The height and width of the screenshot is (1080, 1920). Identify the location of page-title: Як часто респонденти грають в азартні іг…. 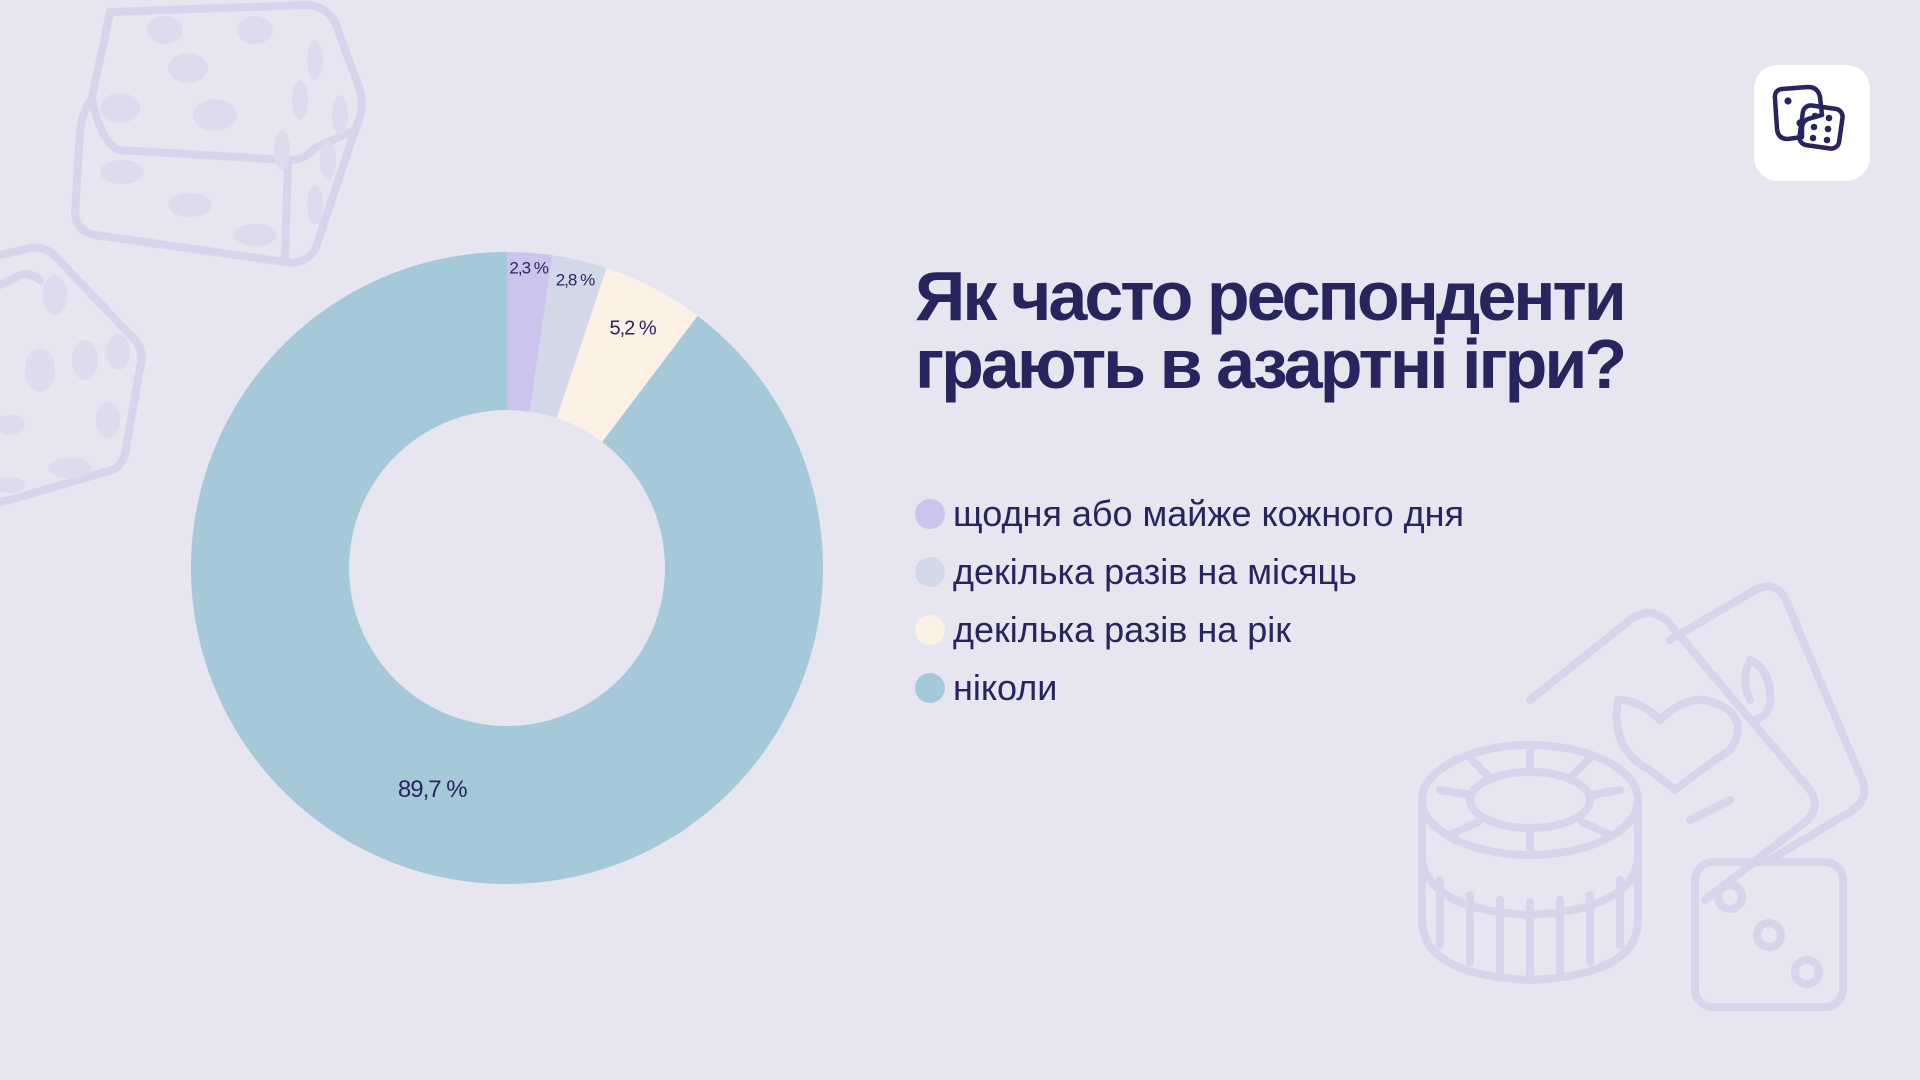
(1271, 330).